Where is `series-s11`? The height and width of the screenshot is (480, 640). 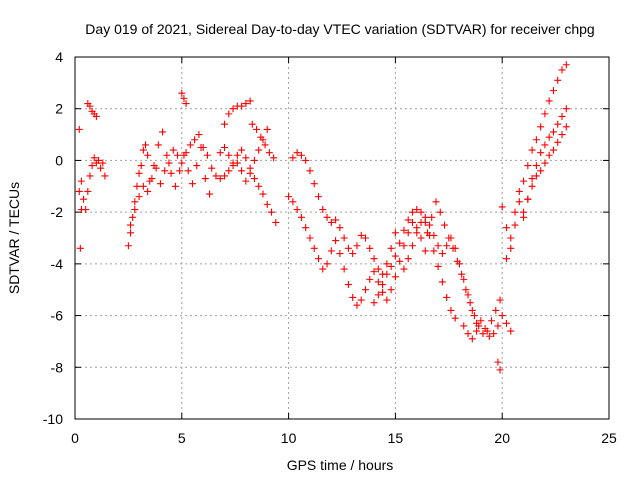
series-s11 is located at coordinates (243, 155).